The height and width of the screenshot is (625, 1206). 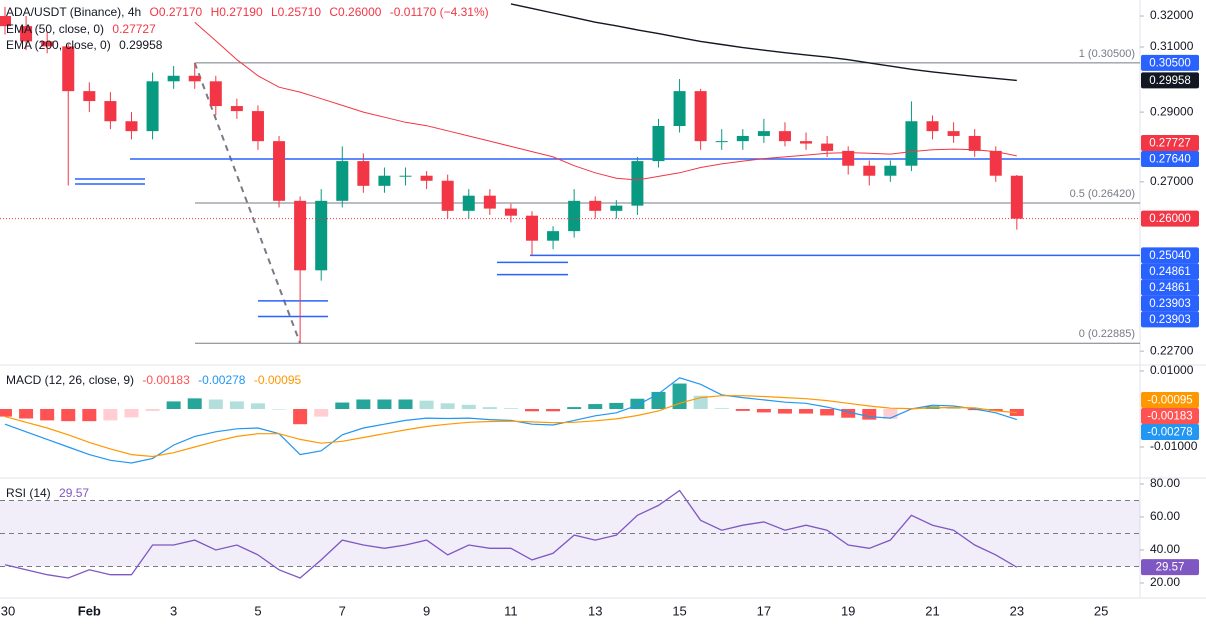 I want to click on y-tick-label: 0.01000, so click(x=1172, y=370).